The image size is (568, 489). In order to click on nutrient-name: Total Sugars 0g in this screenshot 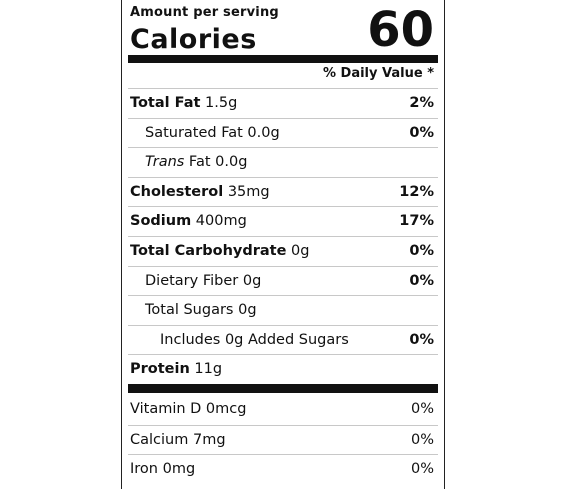, I will do `click(201, 310)`.